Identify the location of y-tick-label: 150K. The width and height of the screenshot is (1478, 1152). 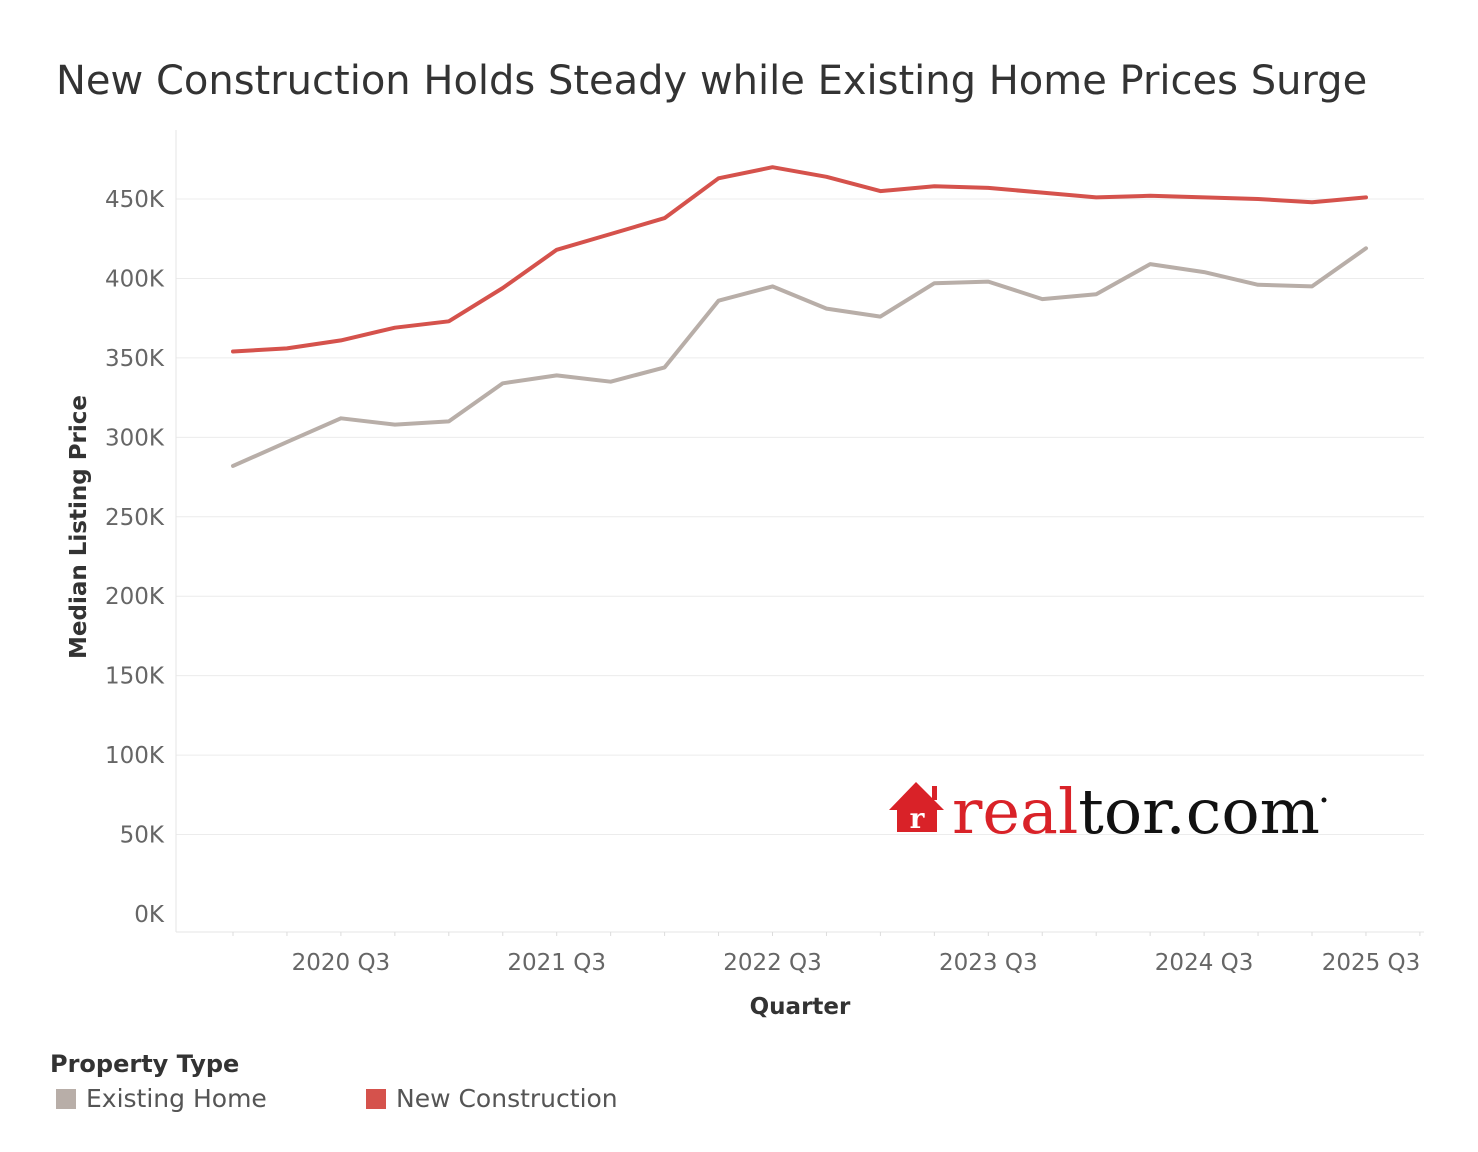
(135, 677).